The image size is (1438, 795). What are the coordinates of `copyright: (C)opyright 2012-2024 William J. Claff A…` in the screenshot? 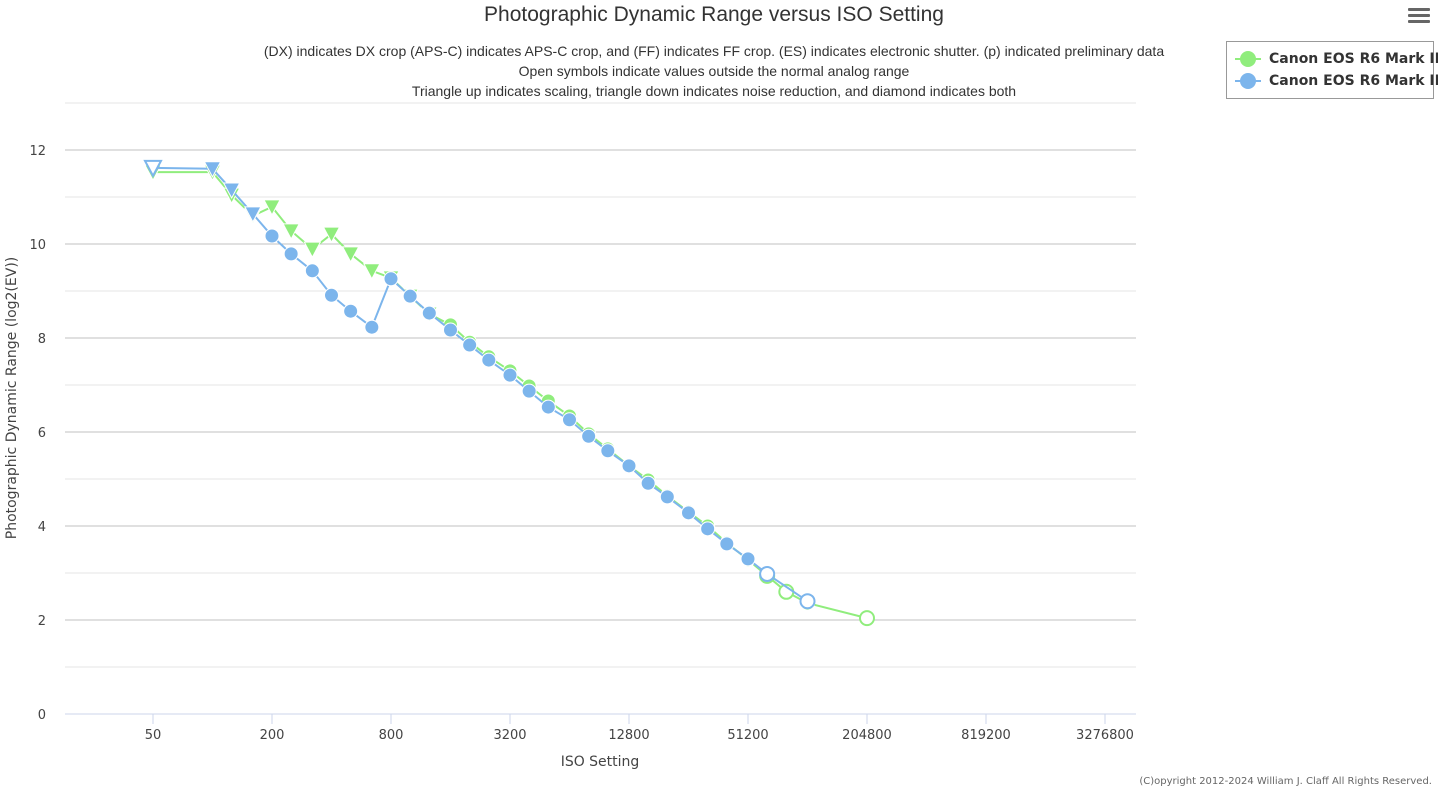 It's located at (1285, 781).